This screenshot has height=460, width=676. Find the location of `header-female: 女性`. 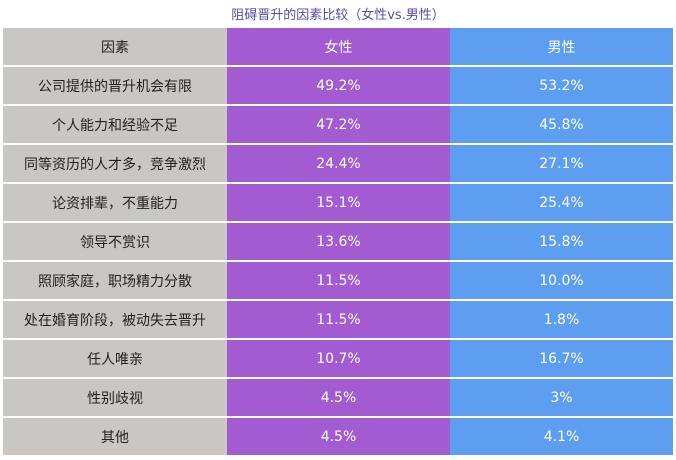

header-female: 女性 is located at coordinates (338, 47).